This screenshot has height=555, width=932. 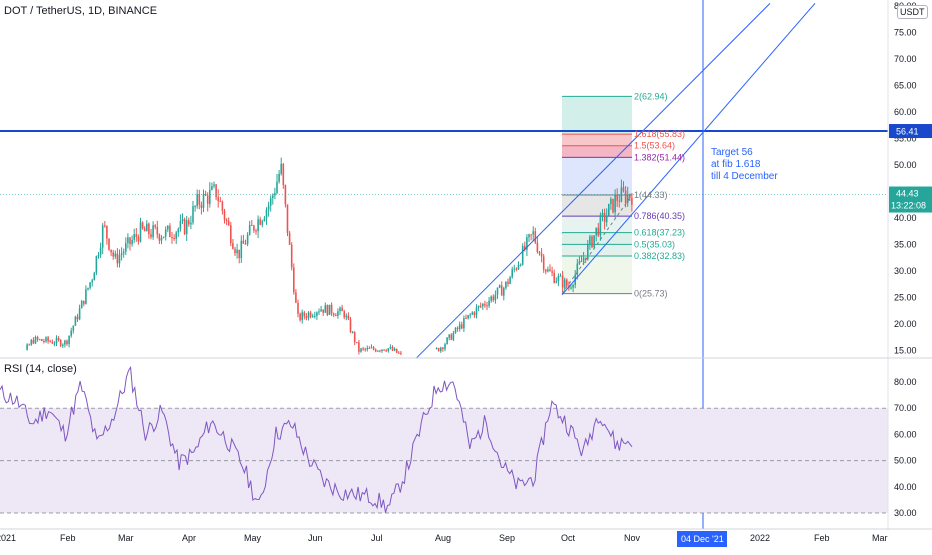 I want to click on currency-badge: USDT, so click(x=912, y=12).